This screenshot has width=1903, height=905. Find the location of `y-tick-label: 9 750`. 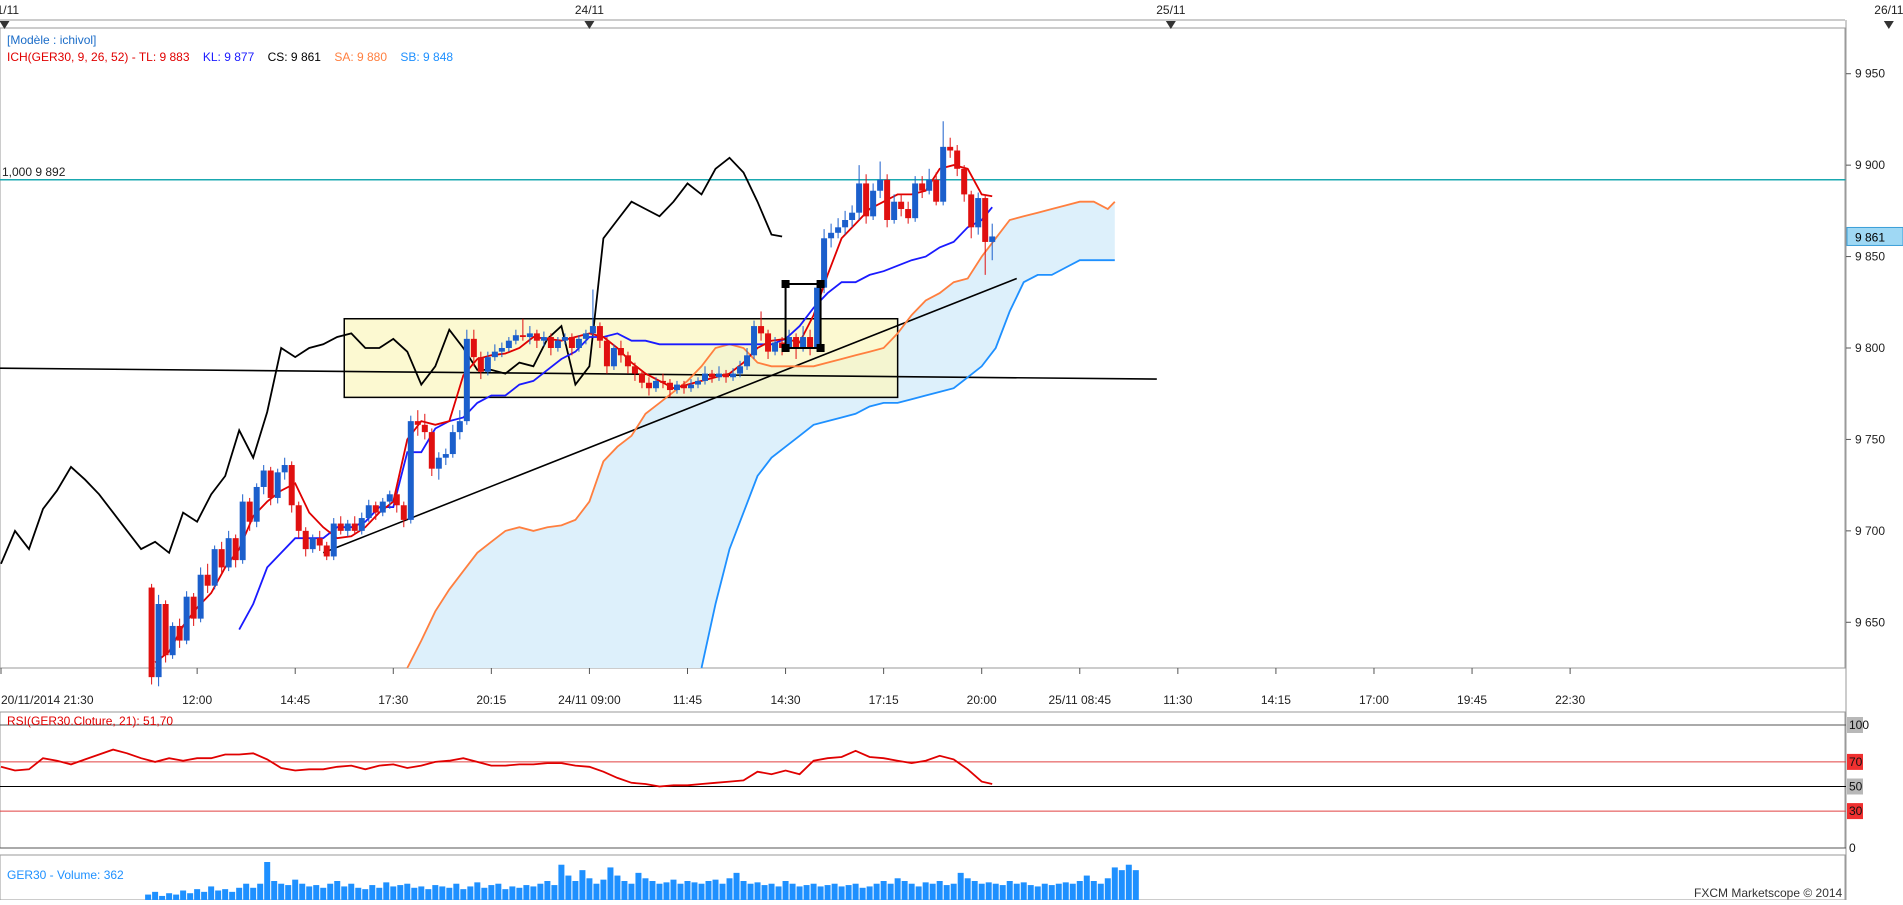

y-tick-label: 9 750 is located at coordinates (1870, 439).